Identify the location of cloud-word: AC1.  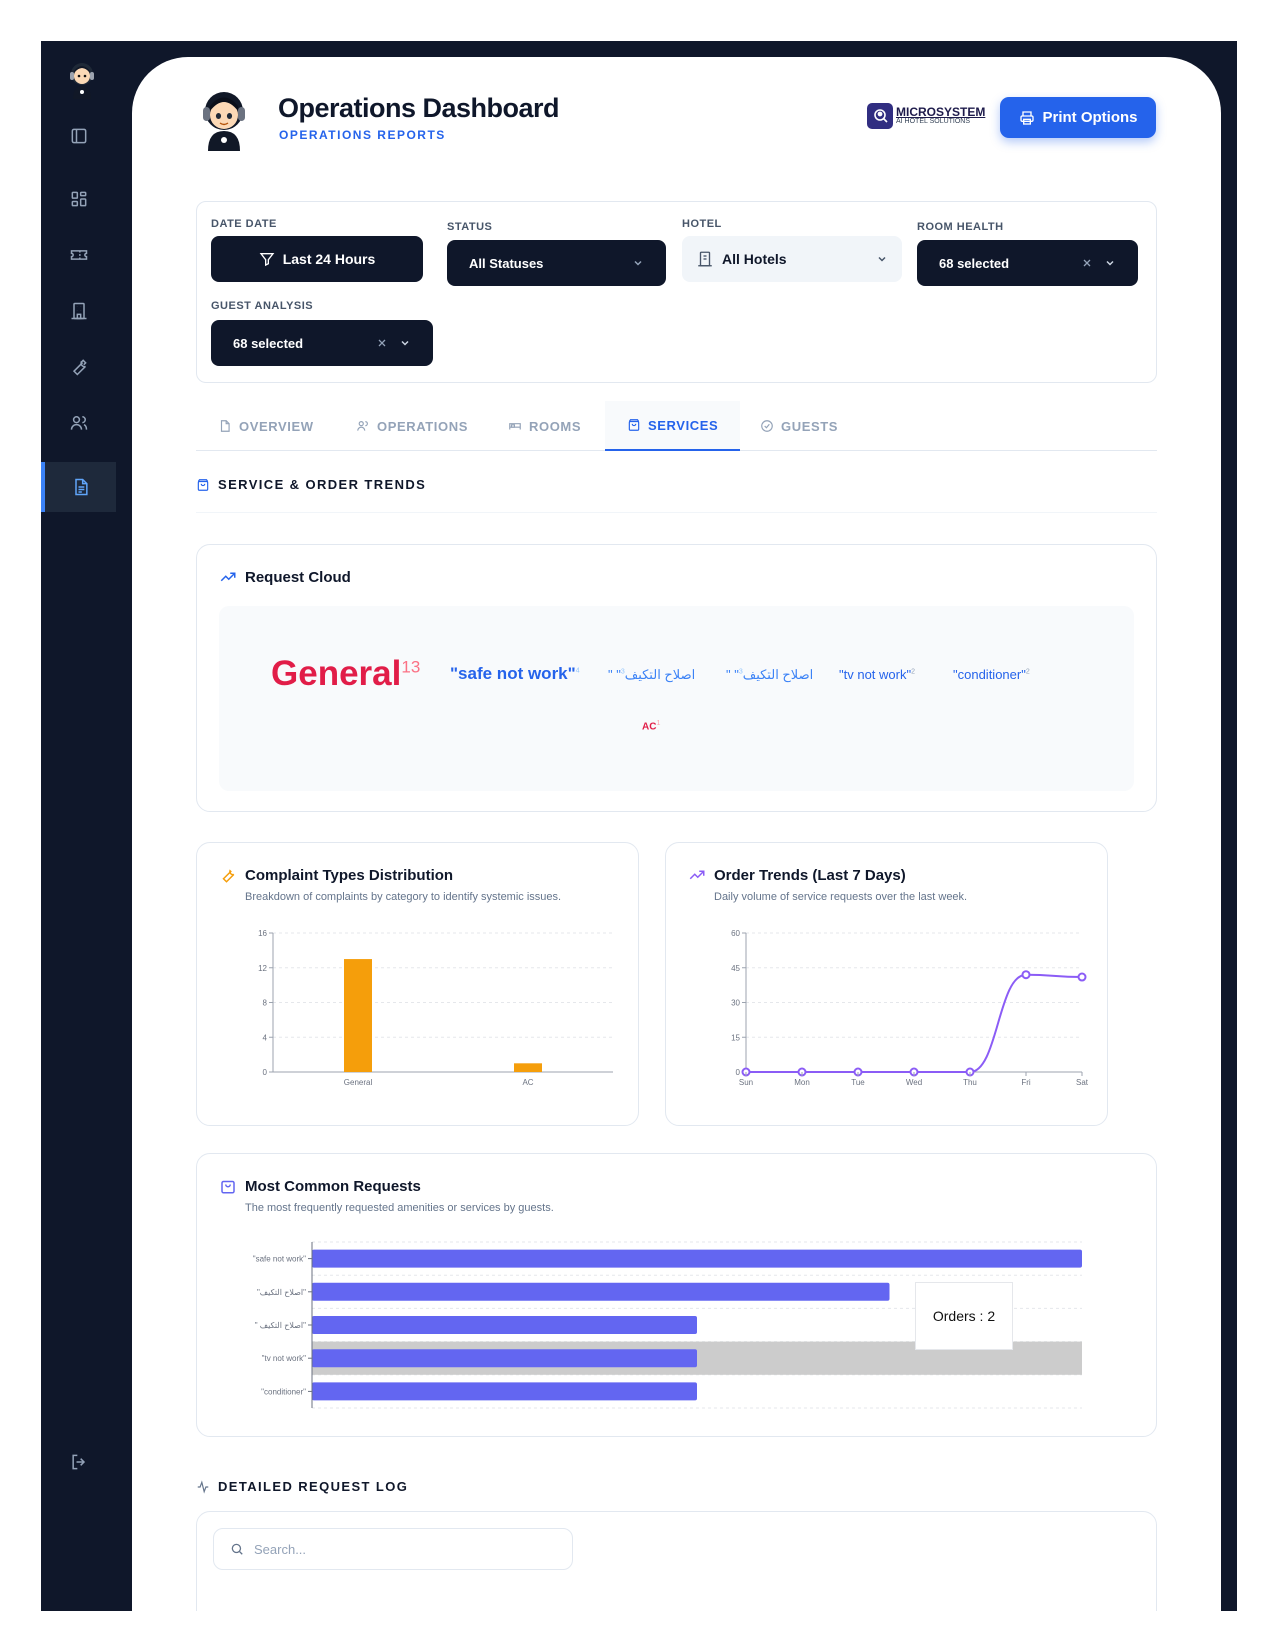
(651, 726).